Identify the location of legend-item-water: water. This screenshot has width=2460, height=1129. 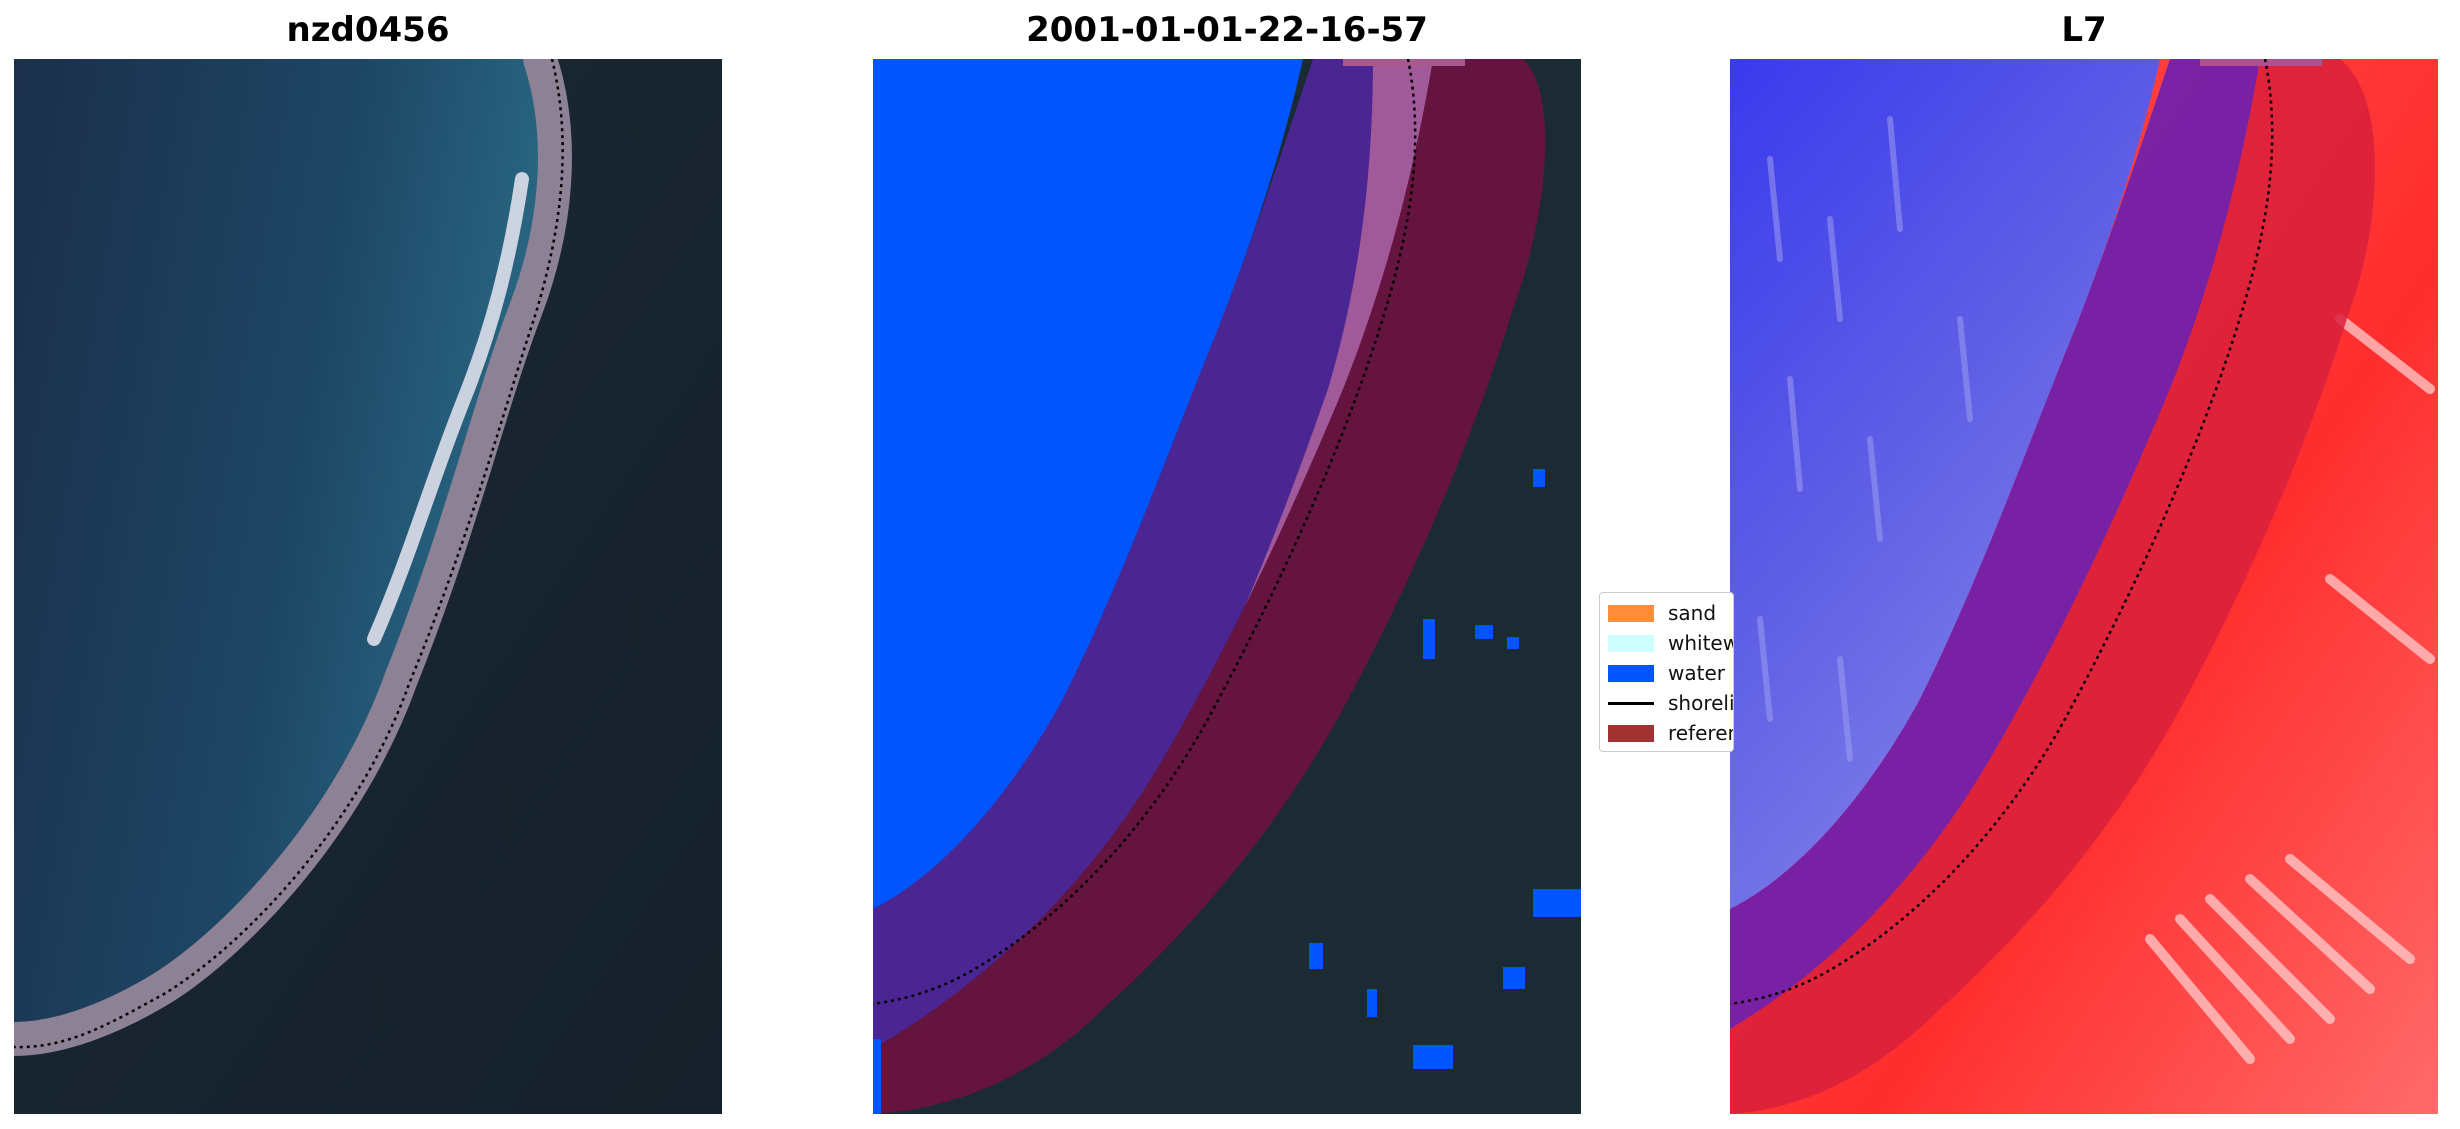
(1670, 673).